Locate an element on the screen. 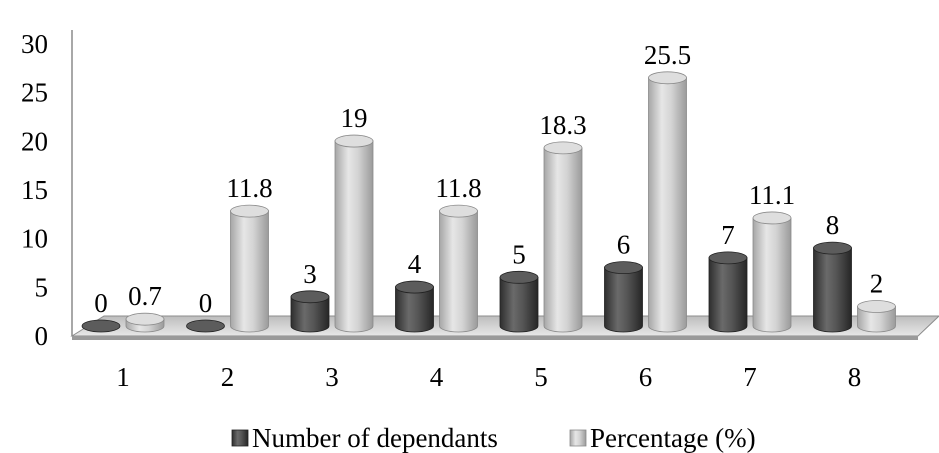  floor-edge is located at coordinates (495, 338).